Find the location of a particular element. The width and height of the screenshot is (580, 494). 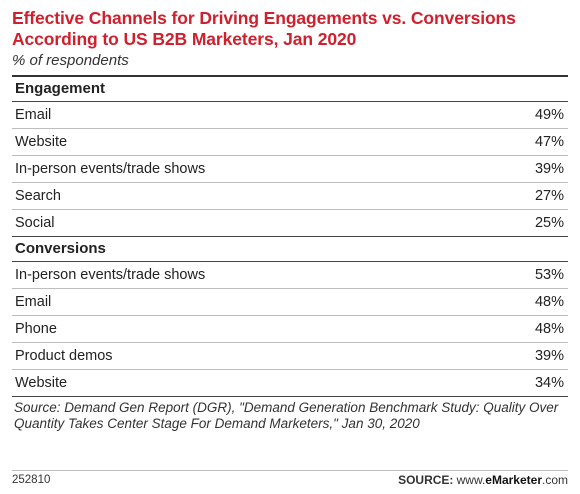

row-label: Search is located at coordinates (38, 196).